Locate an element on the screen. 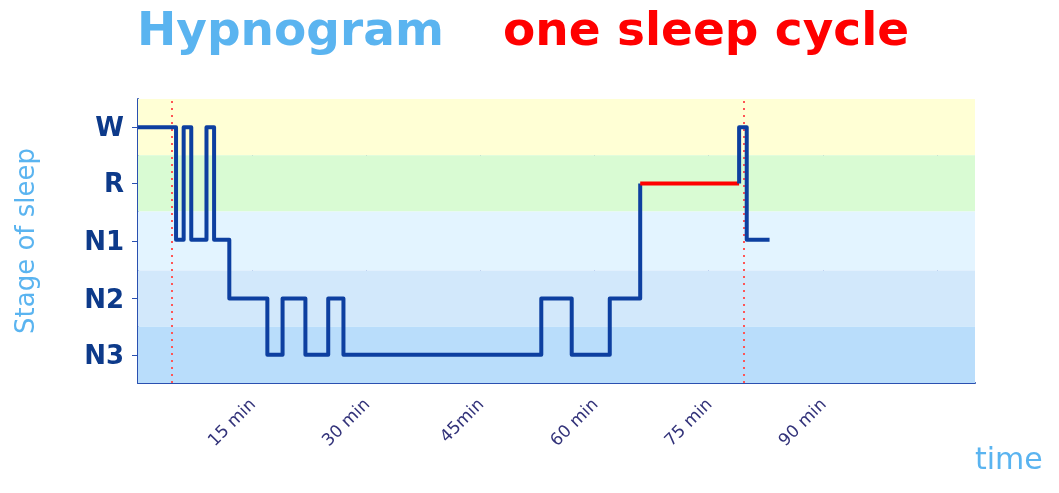 Image resolution: width=1059 pixels, height=493 pixels. x-tick-label: 60 min is located at coordinates (573, 421).